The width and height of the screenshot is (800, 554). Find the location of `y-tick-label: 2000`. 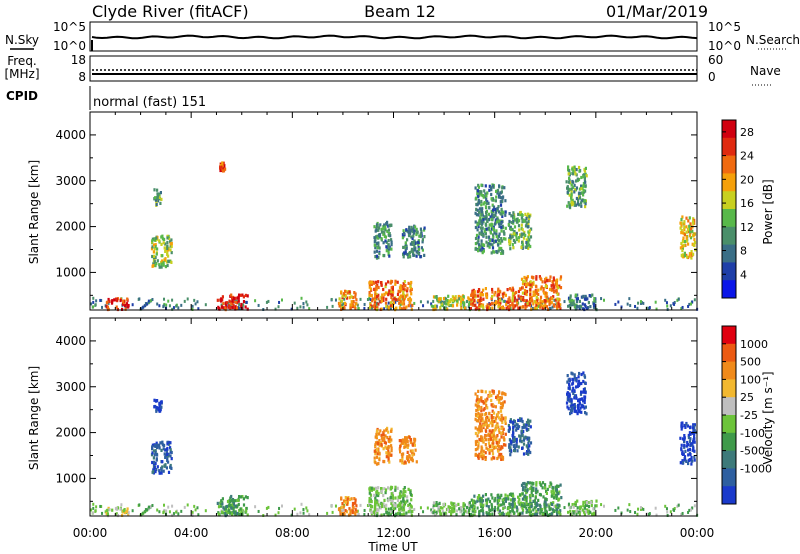

y-tick-label: 2000 is located at coordinates (70, 433).